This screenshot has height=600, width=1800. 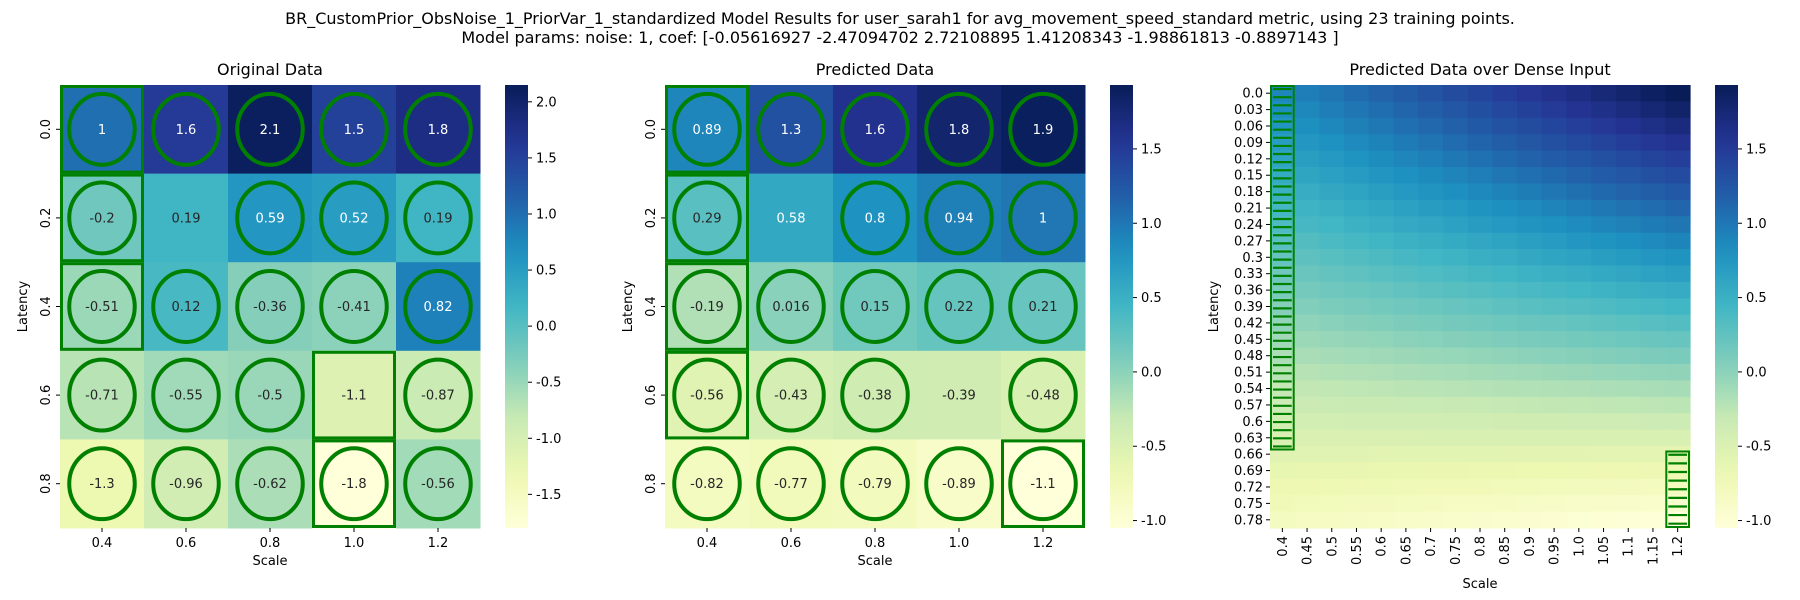 I want to click on y-tick-label: 0.4, so click(x=46, y=306).